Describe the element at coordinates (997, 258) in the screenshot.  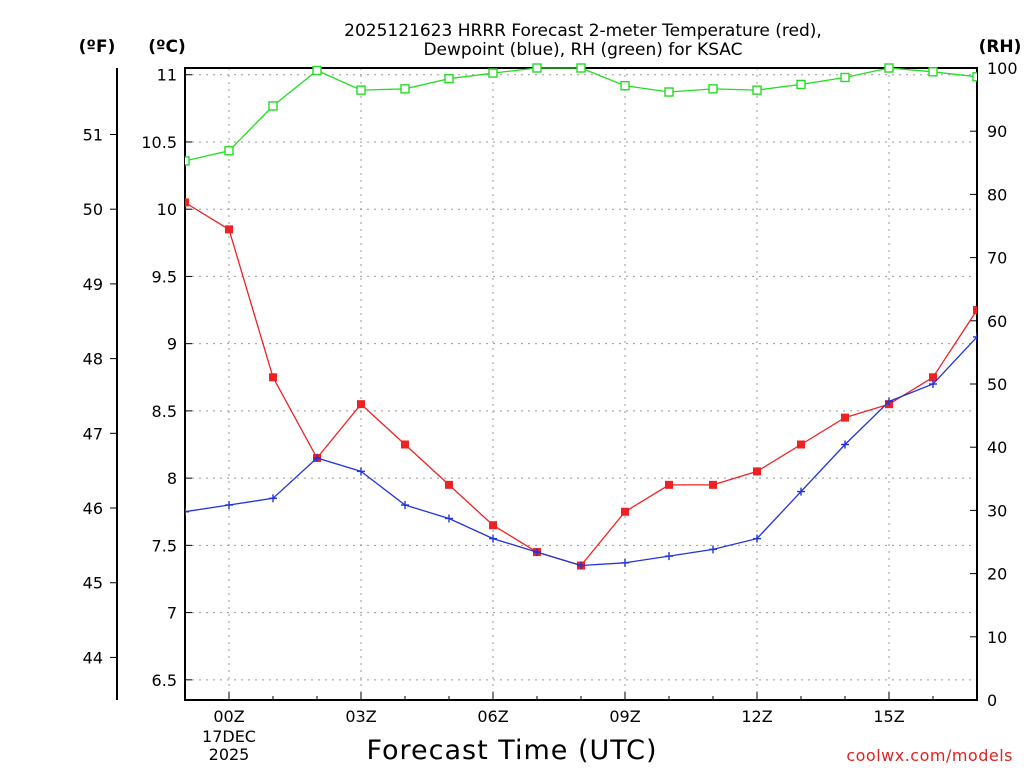
I see `rh-tick-label: 70` at that location.